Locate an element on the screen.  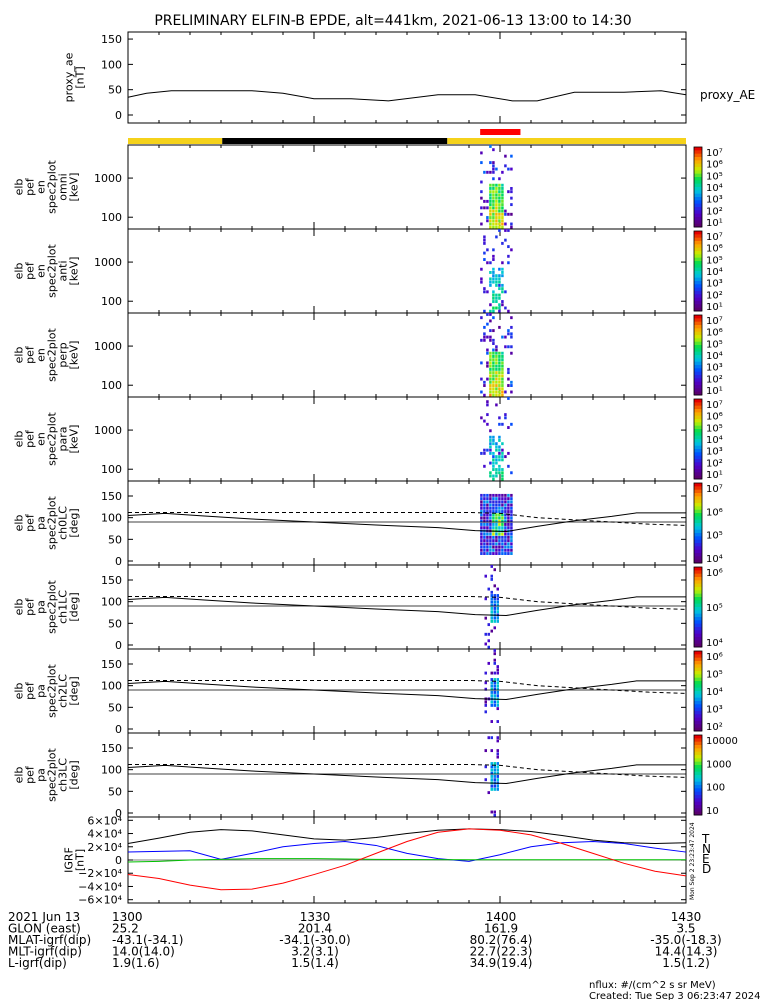
y-tick-label: 150 is located at coordinates (111, 748).